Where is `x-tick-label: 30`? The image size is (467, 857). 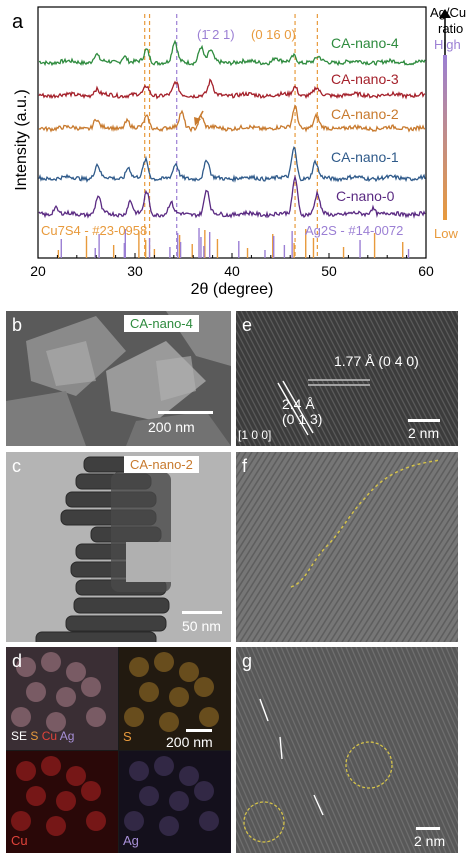
x-tick-label: 30 is located at coordinates (135, 271).